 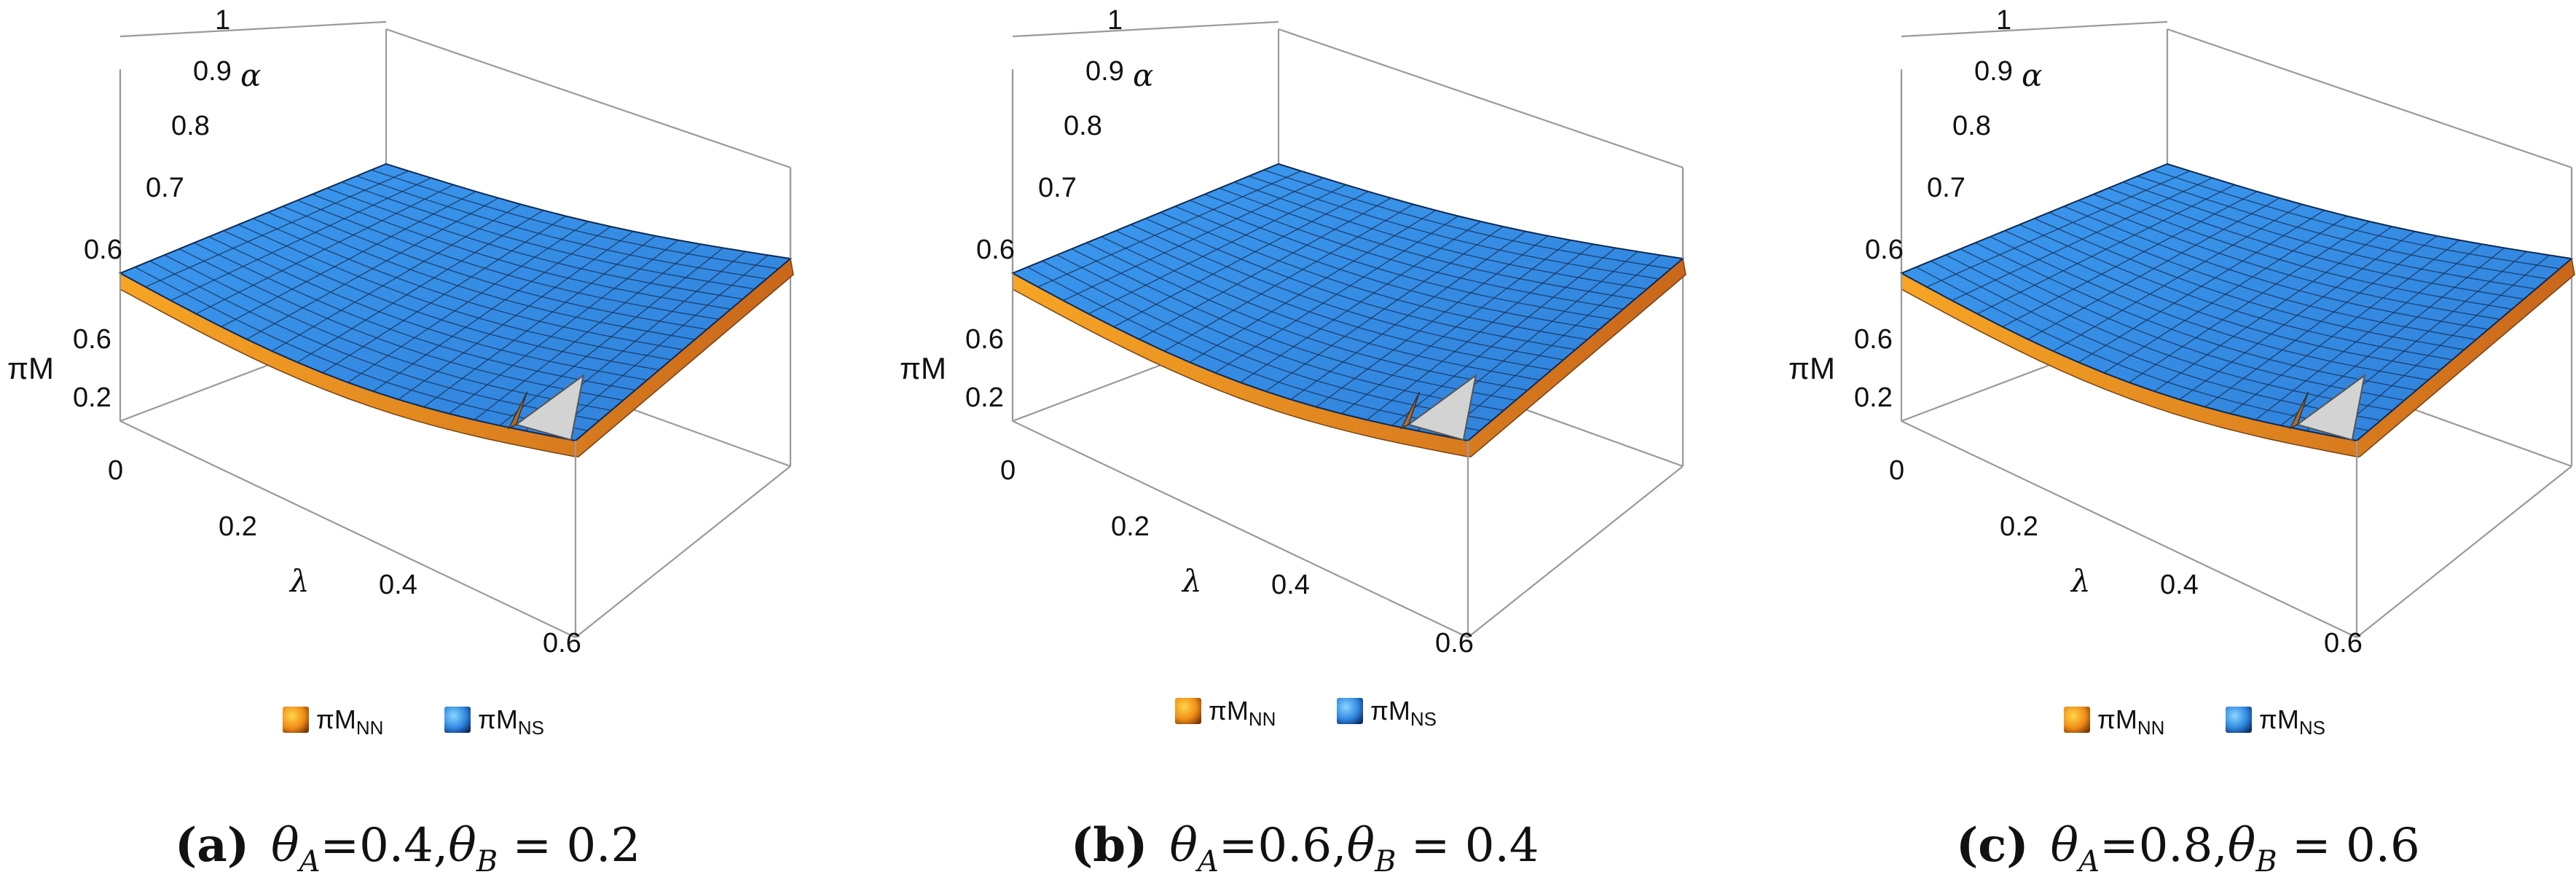 I want to click on caption: (a) θA=0.4,θB = 0.2, so click(x=407, y=848).